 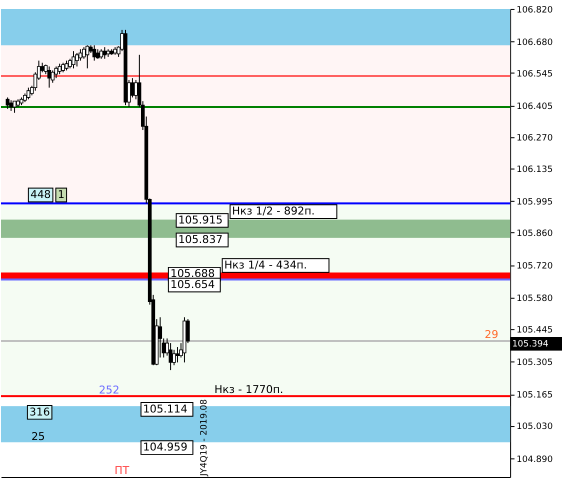 I want to click on y-tick-label: 106.680, so click(x=535, y=43).